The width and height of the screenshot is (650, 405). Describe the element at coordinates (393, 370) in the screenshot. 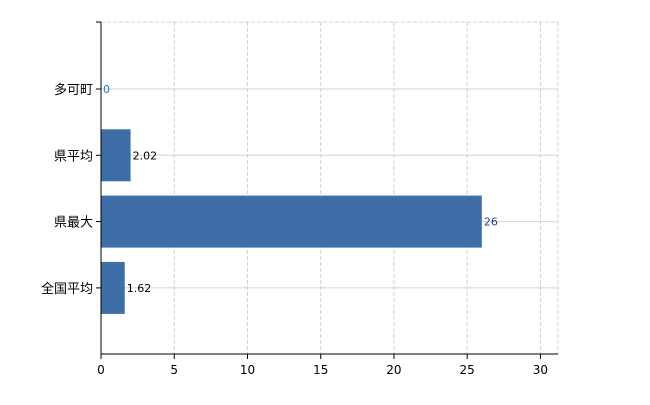

I see `x-tick-label: 20` at that location.